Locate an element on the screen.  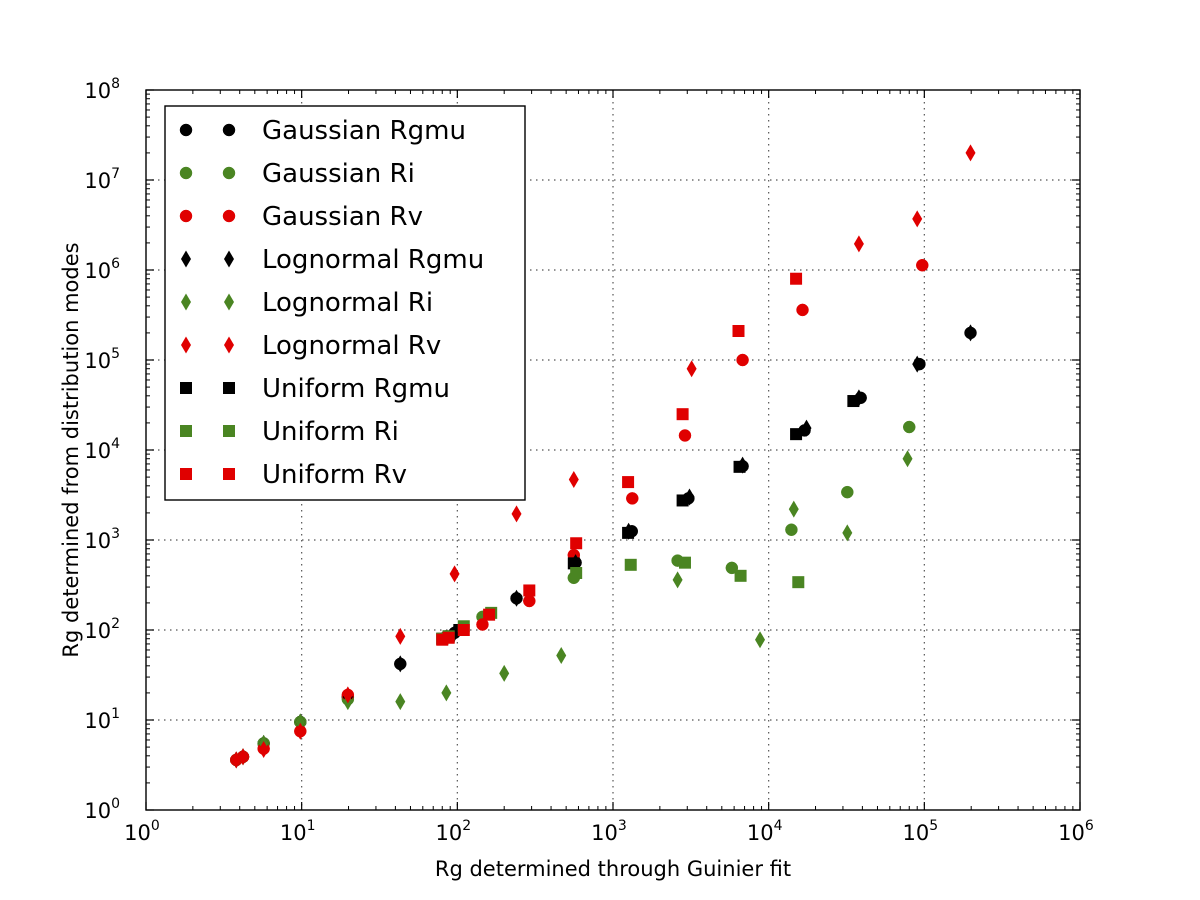
legend-label: Uniform Rgmu is located at coordinates (356, 389).